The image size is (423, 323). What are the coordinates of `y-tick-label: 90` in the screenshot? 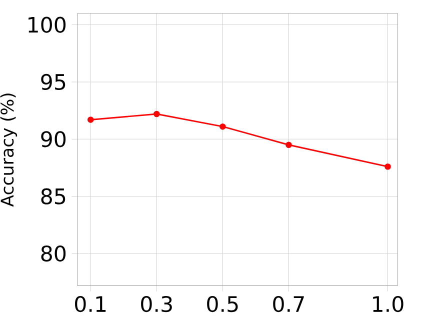 It's located at (53, 139).